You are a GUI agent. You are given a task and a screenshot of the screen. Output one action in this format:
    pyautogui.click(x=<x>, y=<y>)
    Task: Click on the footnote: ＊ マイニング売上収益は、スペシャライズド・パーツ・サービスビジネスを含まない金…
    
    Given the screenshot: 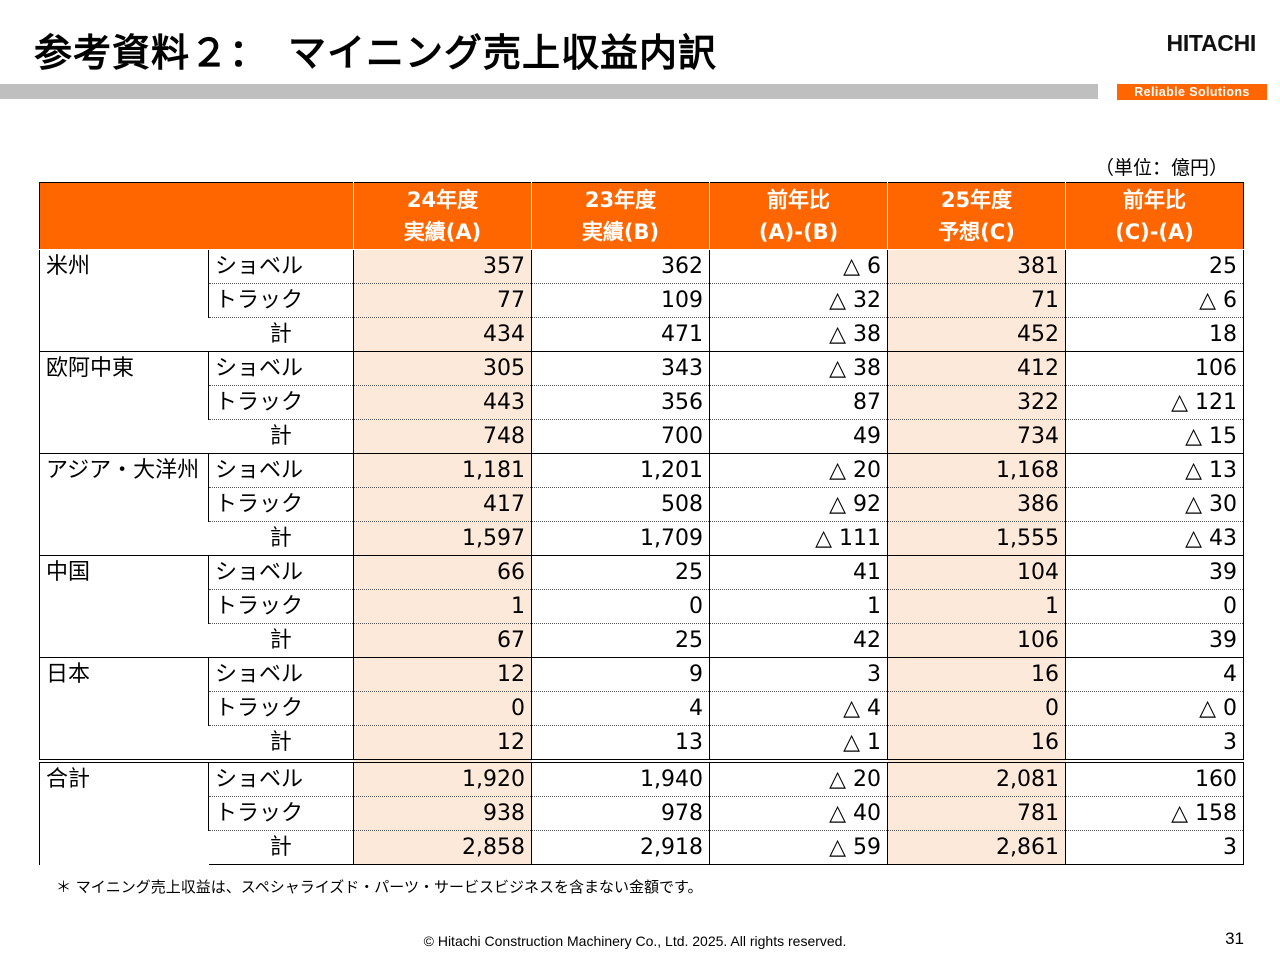 What is the action you would take?
    pyautogui.click(x=379, y=887)
    